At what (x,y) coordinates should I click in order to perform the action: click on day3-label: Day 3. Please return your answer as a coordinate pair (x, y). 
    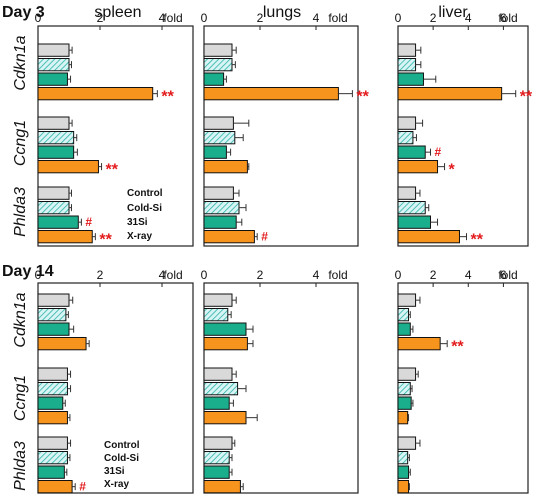
    Looking at the image, I should click on (23, 12).